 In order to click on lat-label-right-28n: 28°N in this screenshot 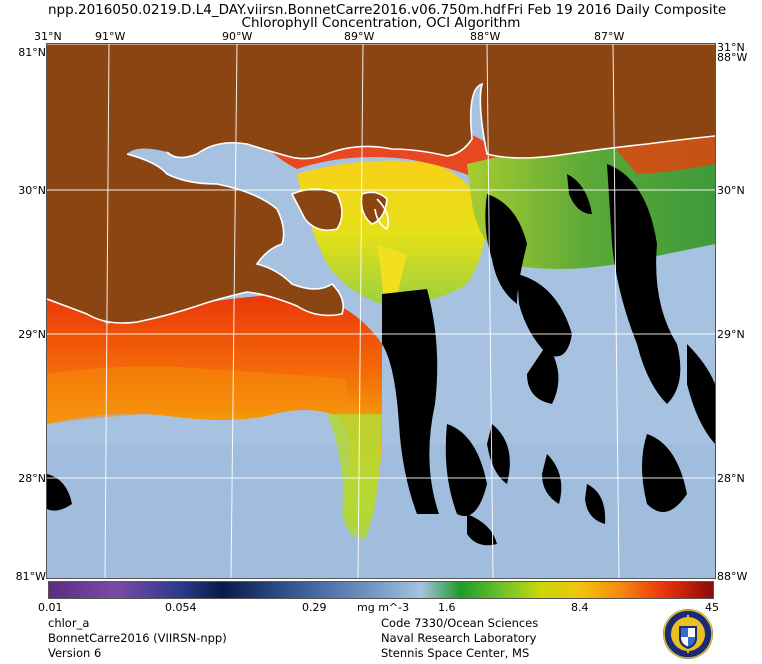, I will do `click(731, 478)`.